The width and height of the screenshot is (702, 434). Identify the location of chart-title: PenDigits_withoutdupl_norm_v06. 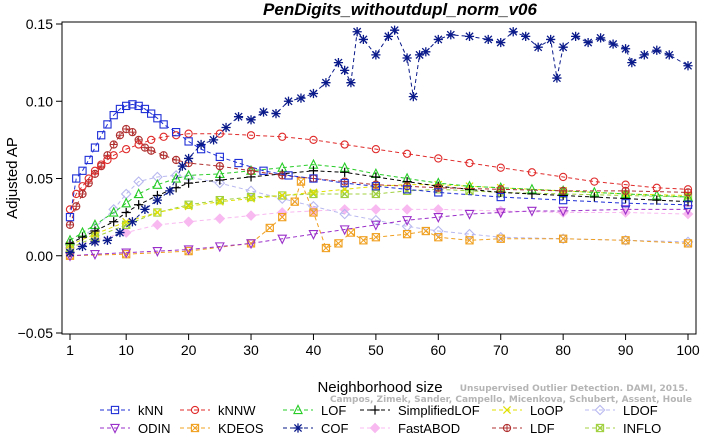
(400, 9).